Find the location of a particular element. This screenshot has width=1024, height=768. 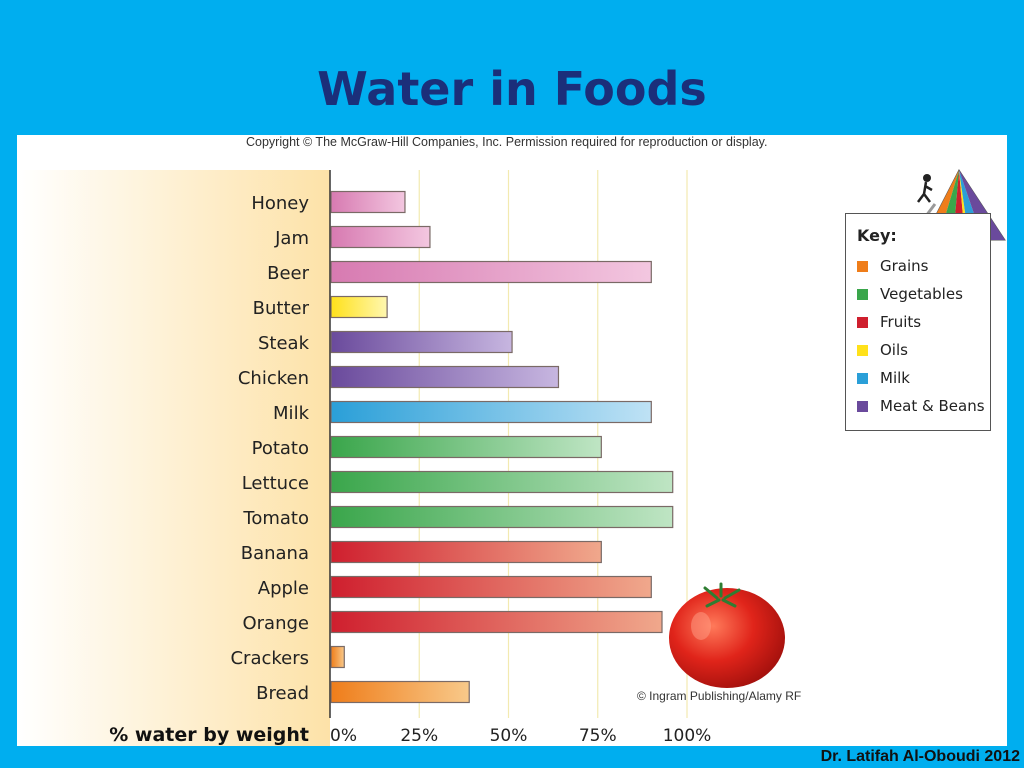

category-label: Jam is located at coordinates (291, 238).